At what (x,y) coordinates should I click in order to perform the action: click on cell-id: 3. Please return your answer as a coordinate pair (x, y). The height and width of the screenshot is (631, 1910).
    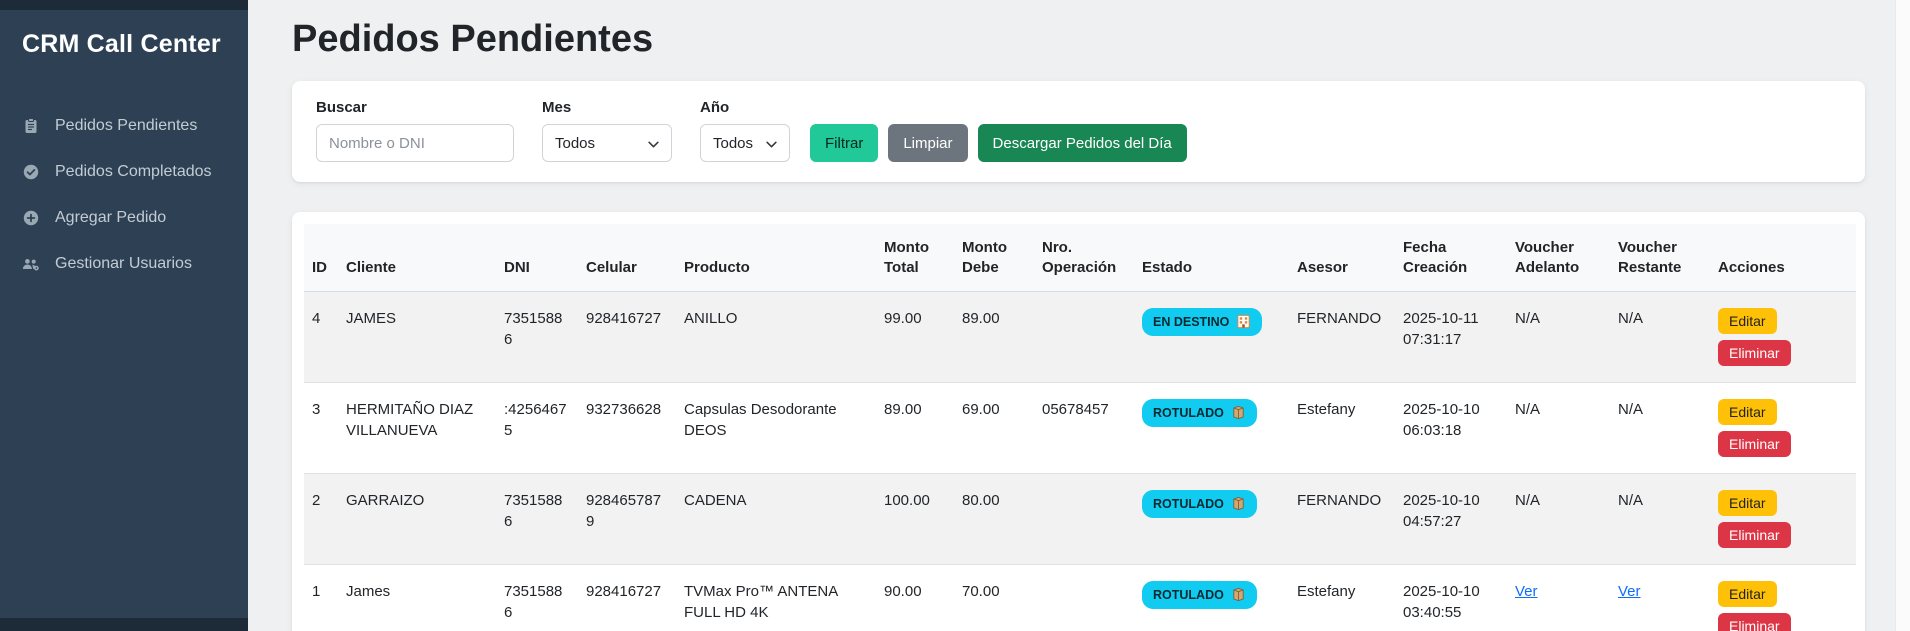
    Looking at the image, I should click on (321, 428).